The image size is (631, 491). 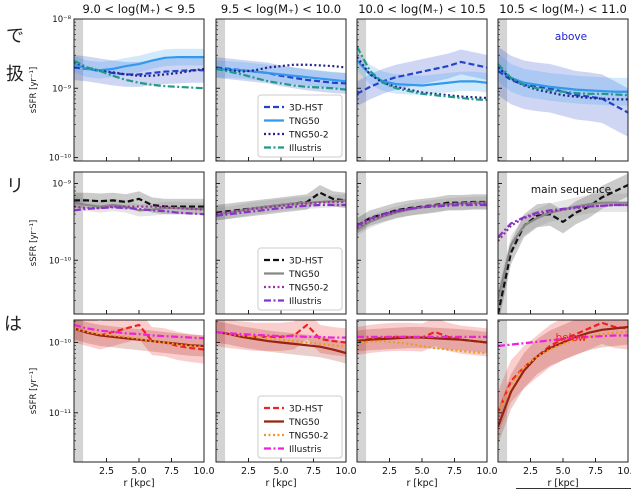 What do you see at coordinates (132, 404) in the screenshot?
I see `panel-3-1: 10⁻¹⁰ 10⁻¹¹ 2.5 5.0 7.5 10.0 r [kpc]` at bounding box center [132, 404].